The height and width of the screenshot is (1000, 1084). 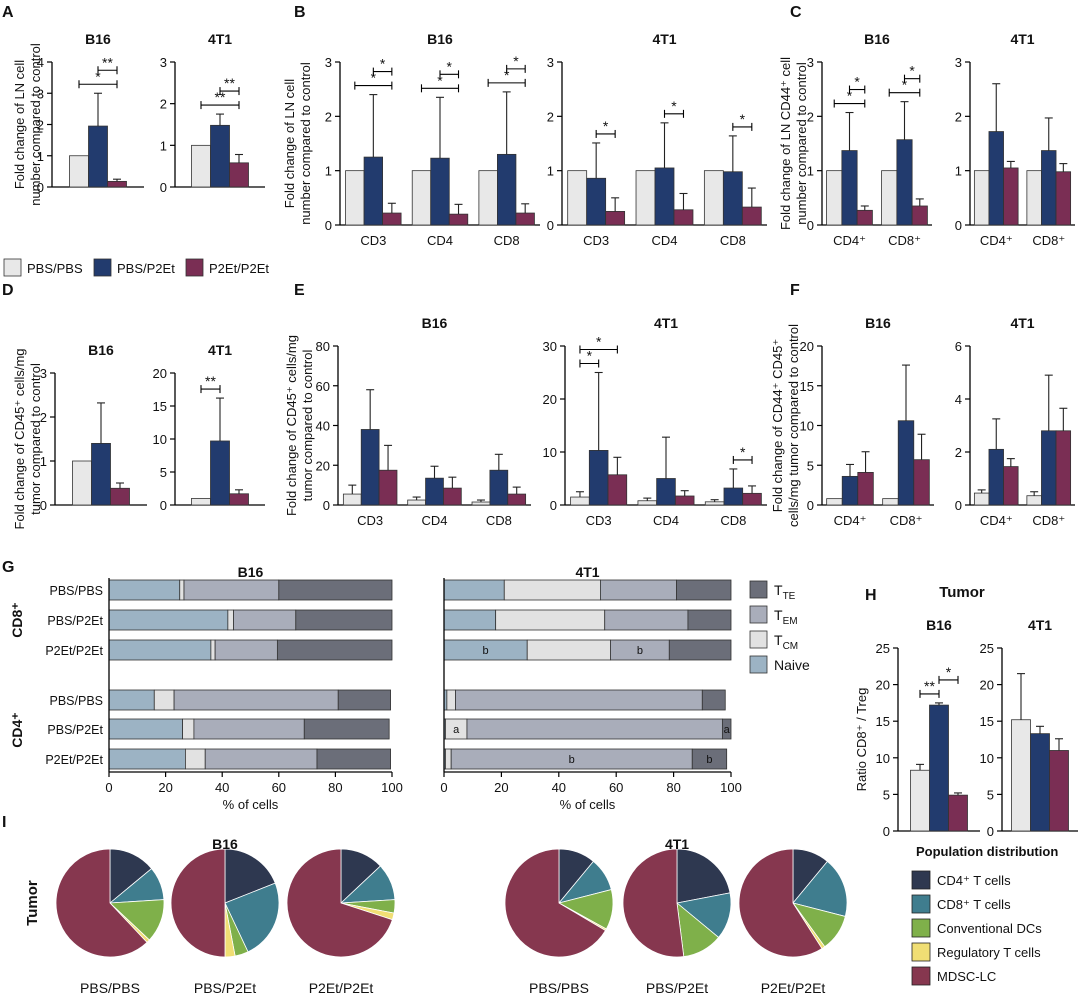 I want to click on x-tick-label: 40, so click(x=559, y=787).